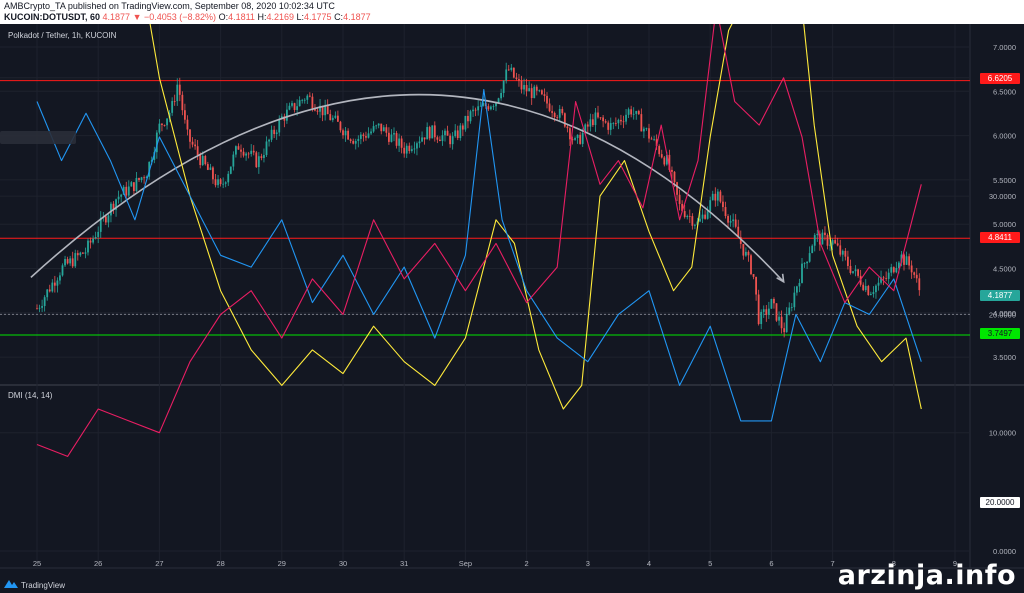  What do you see at coordinates (98, 563) in the screenshot?
I see `time-tick-label: 26` at bounding box center [98, 563].